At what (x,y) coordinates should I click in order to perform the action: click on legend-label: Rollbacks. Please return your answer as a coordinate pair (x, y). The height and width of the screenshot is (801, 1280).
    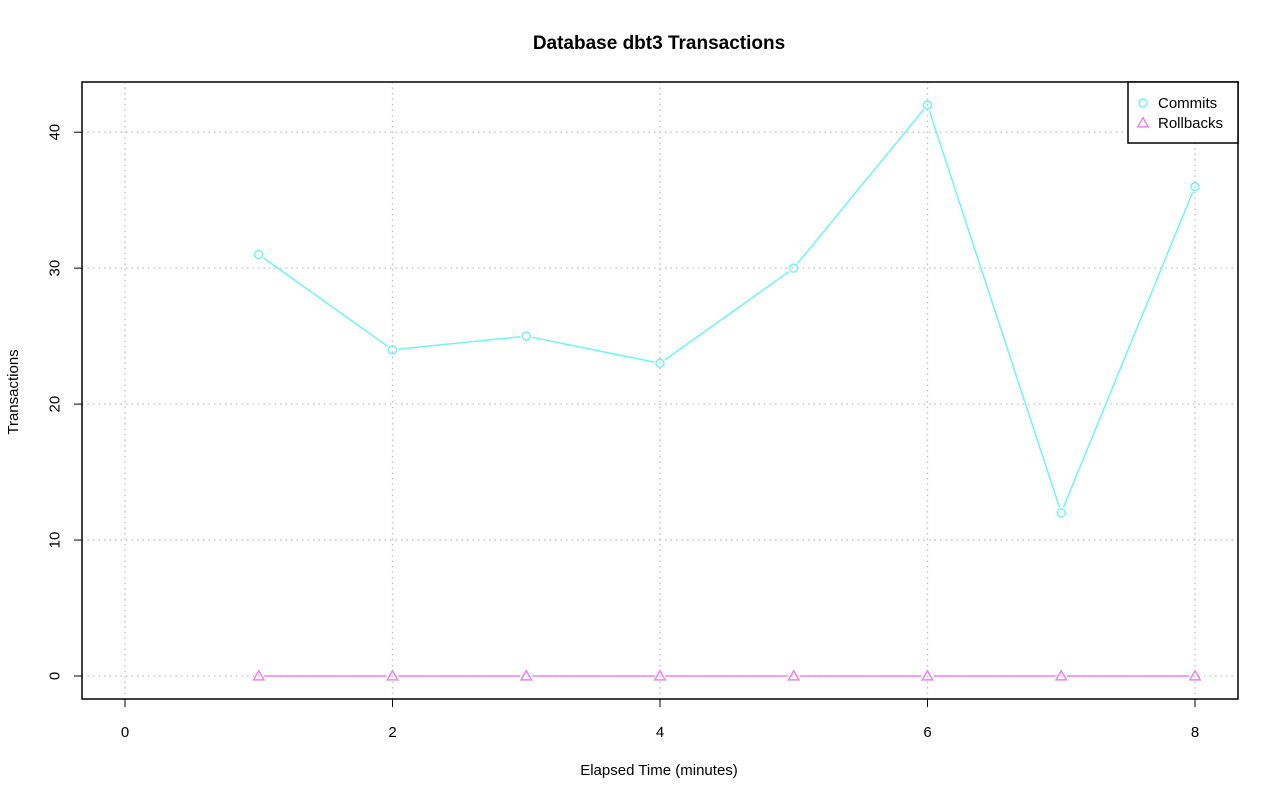
    Looking at the image, I should click on (1190, 123).